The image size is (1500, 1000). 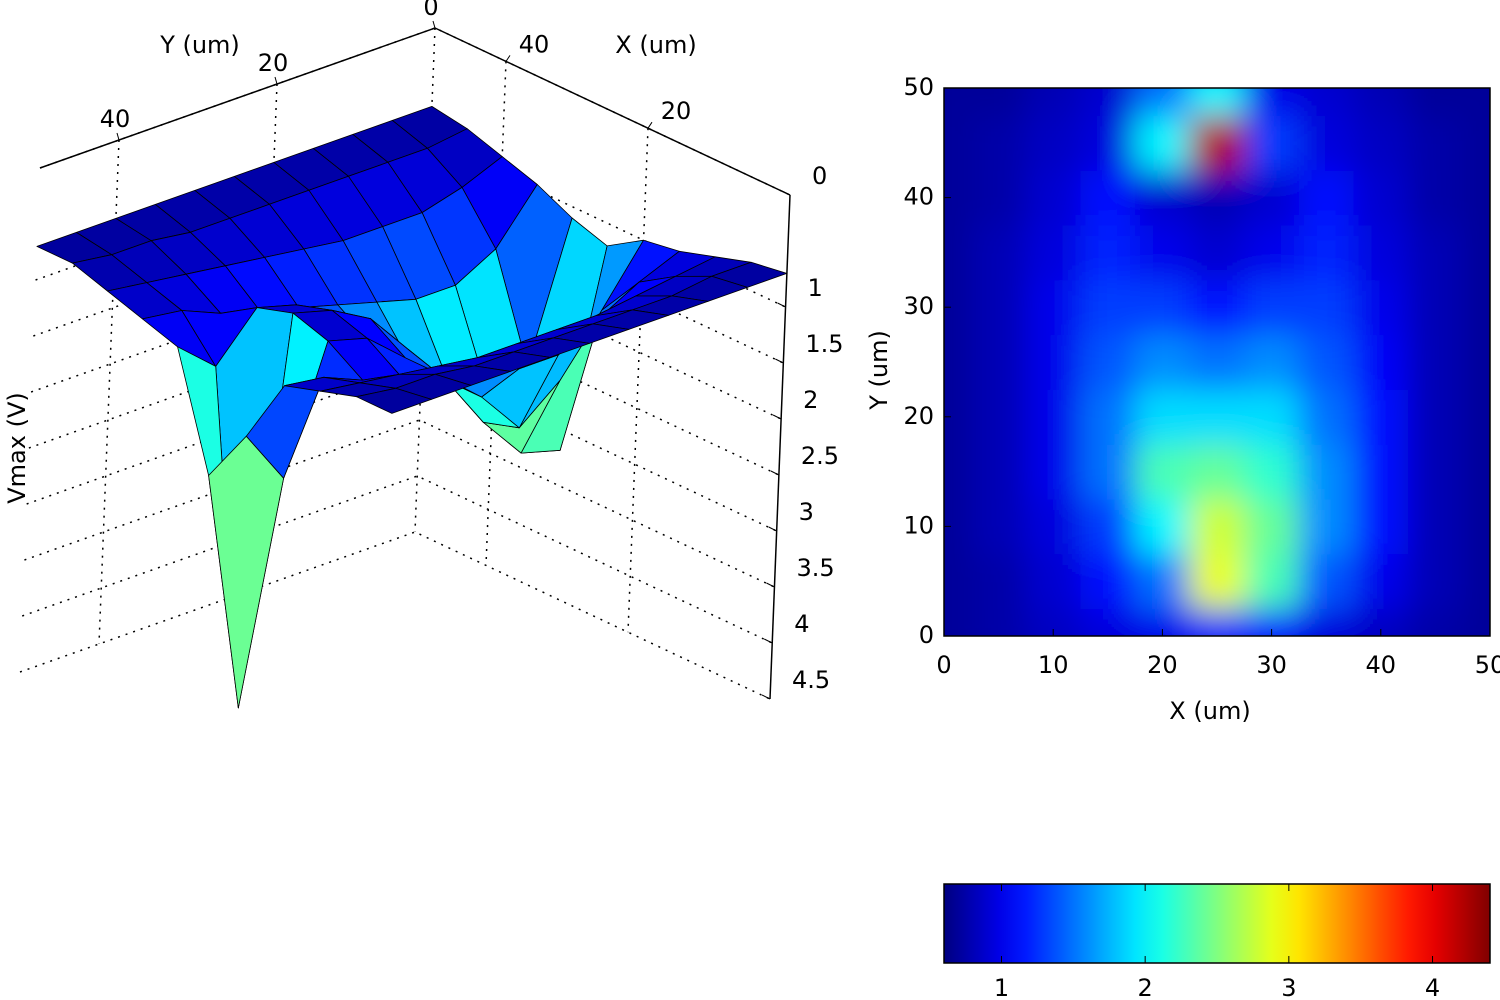 What do you see at coordinates (1288, 987) in the screenshot?
I see `colorbar-tick-label: 3` at bounding box center [1288, 987].